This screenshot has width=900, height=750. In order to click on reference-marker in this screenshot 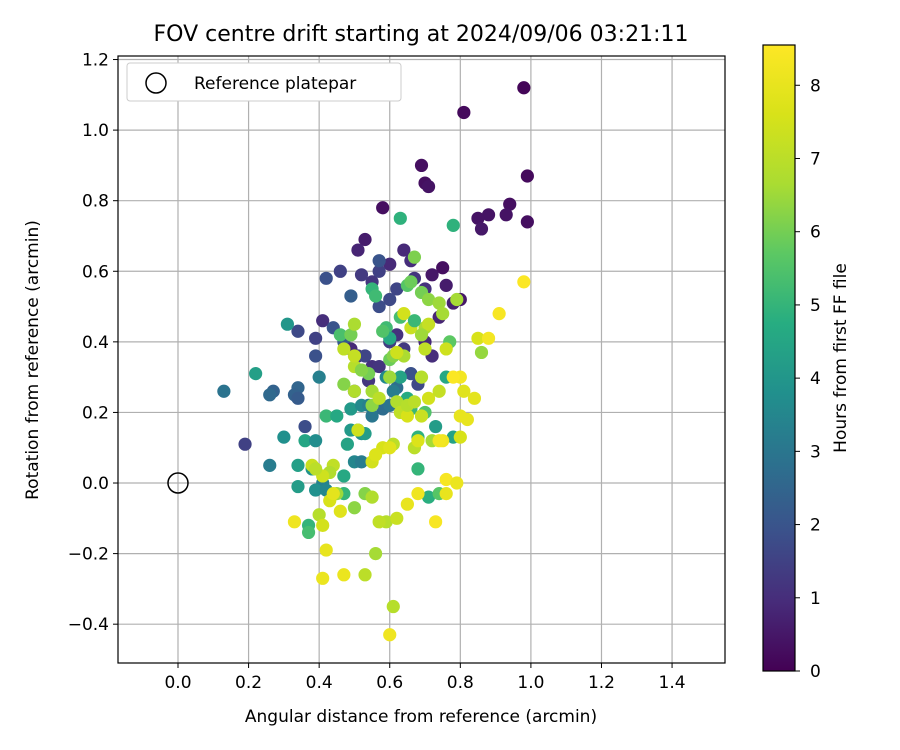, I will do `click(178, 483)`.